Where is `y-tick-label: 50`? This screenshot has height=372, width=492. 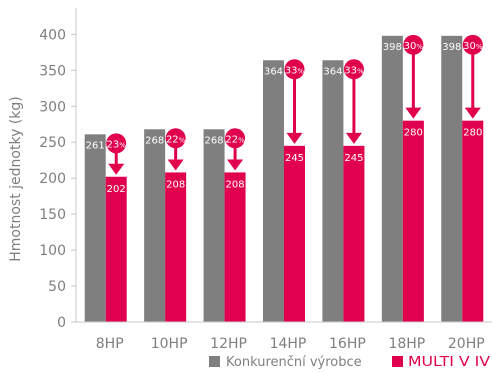 y-tick-label: 50 is located at coordinates (57, 287).